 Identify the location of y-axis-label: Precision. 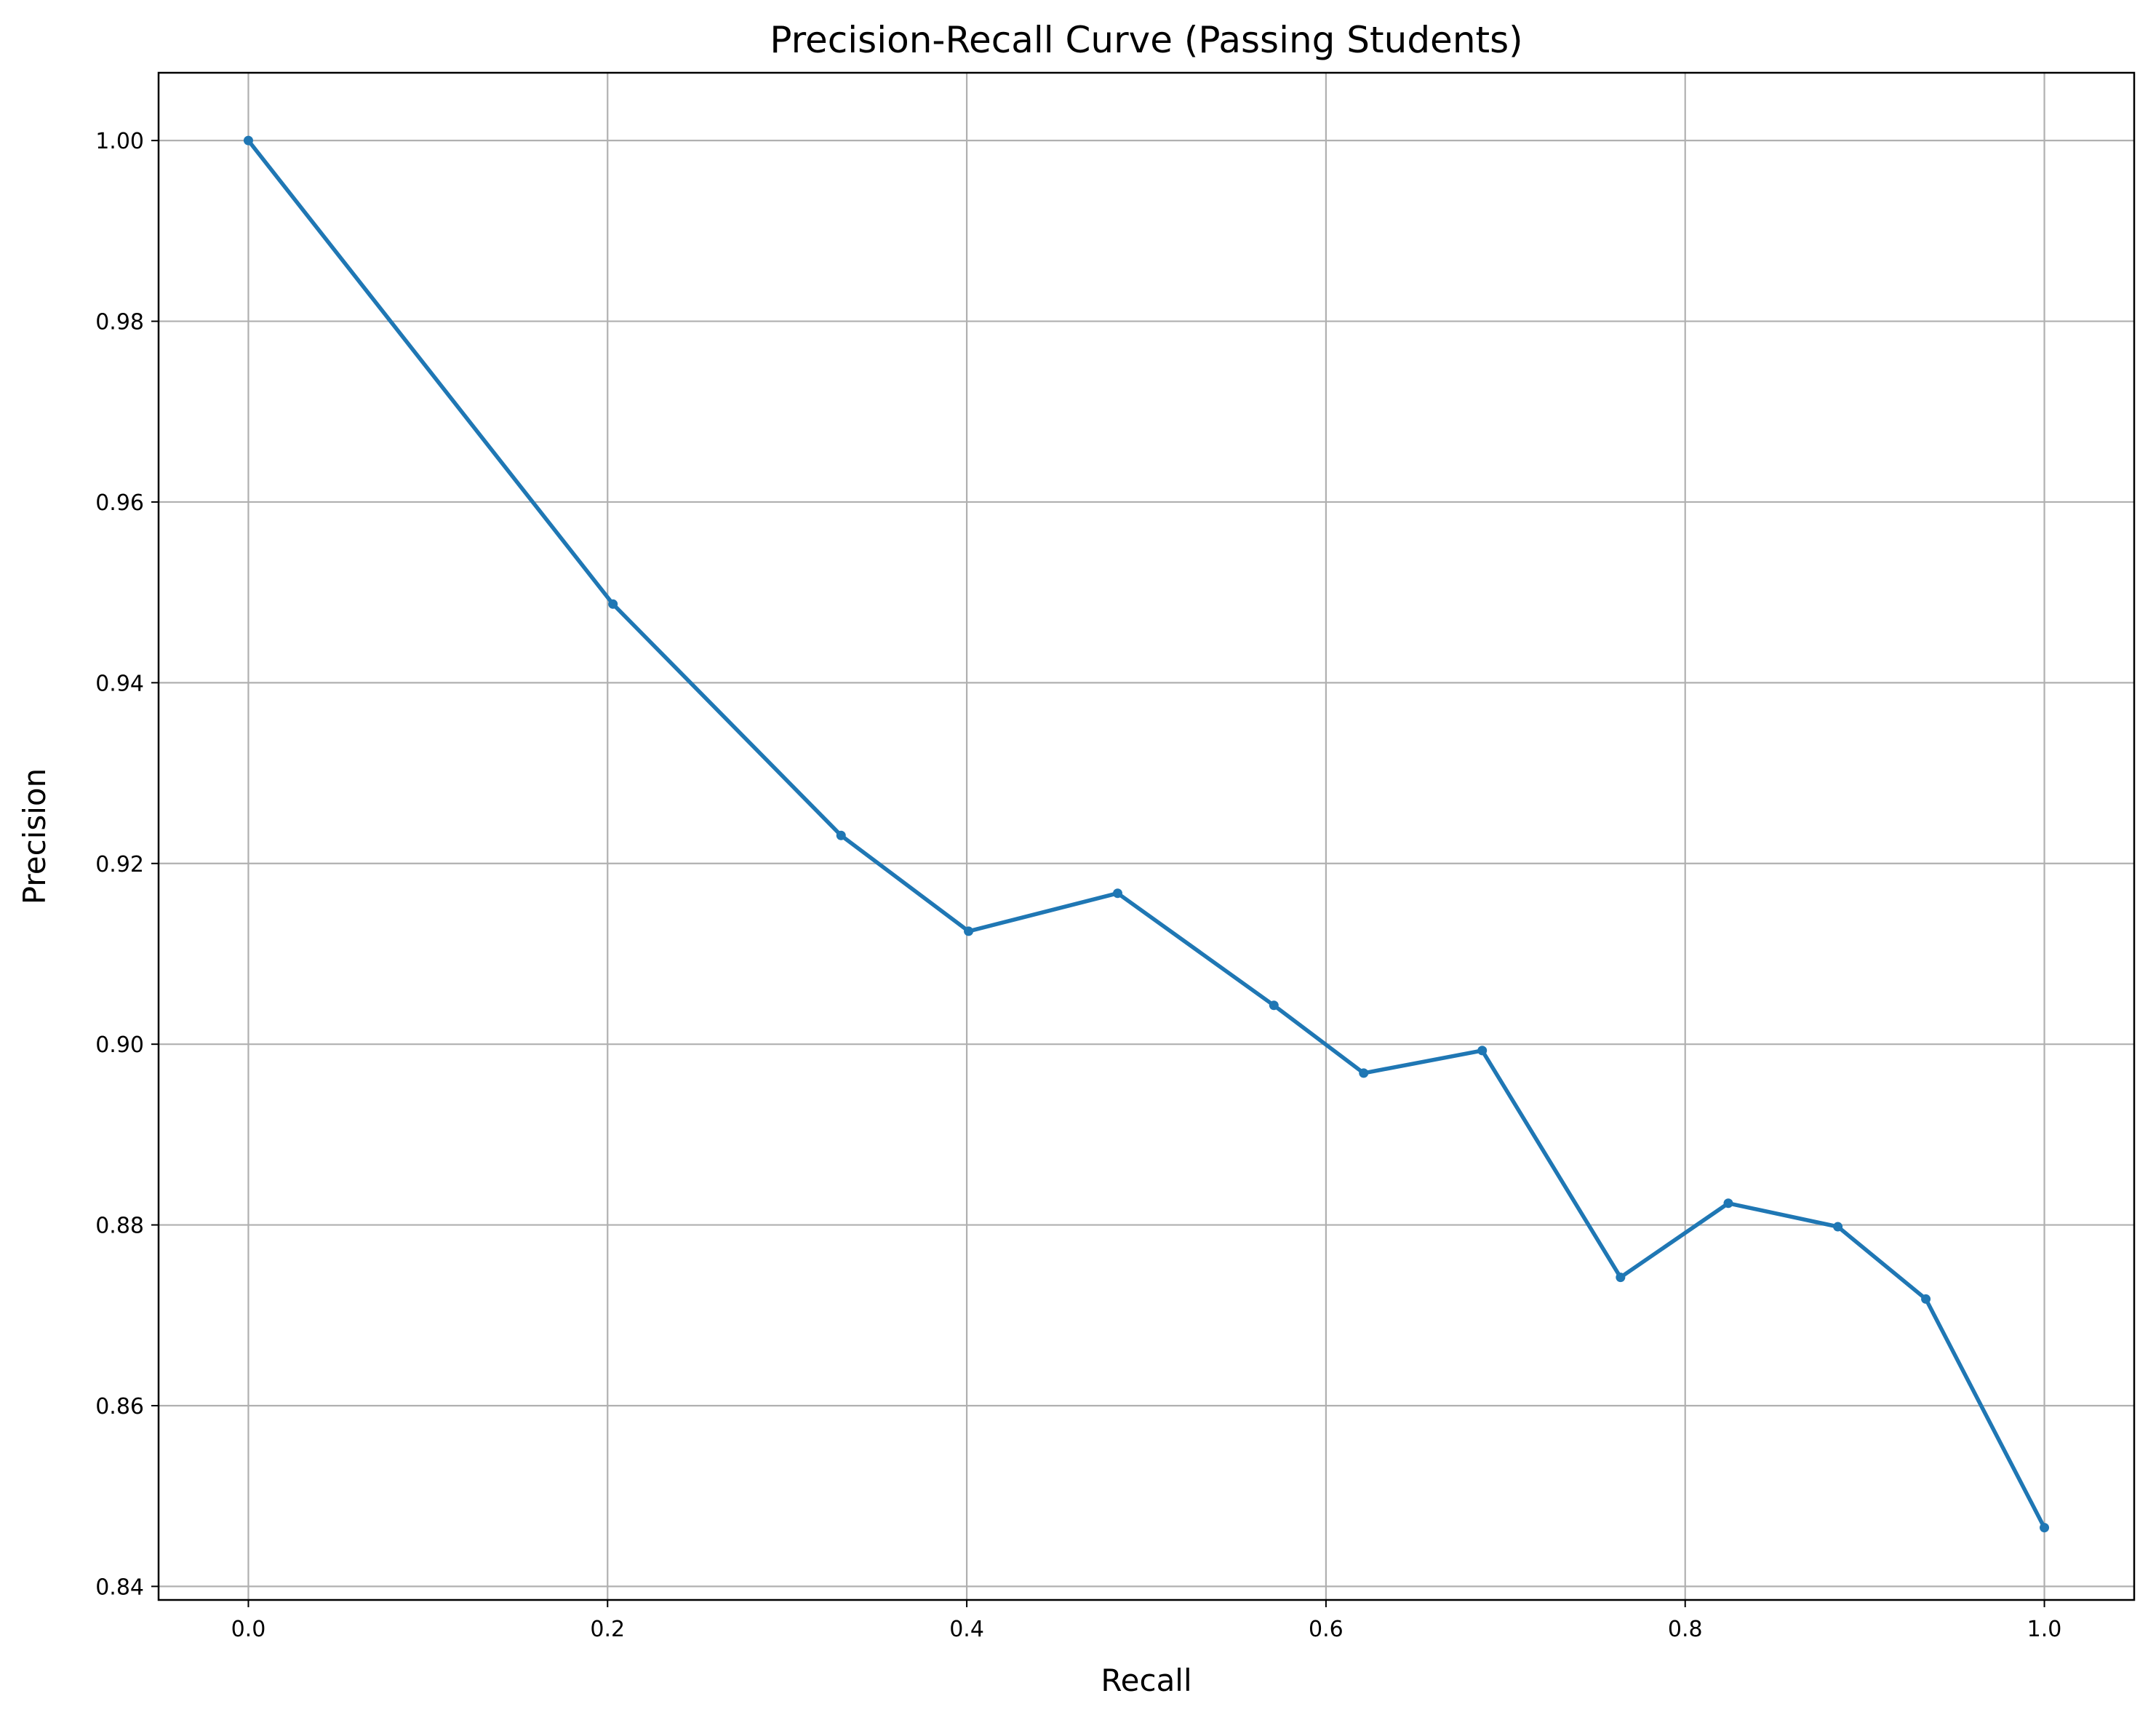
(34, 836).